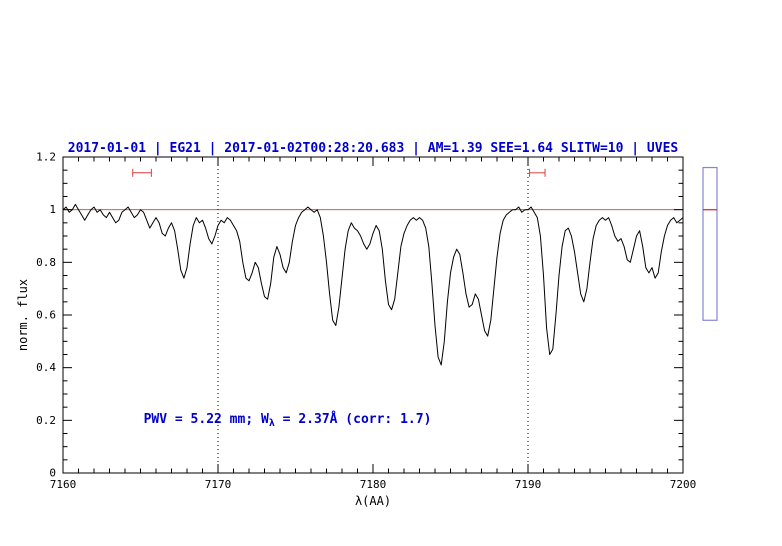 The image size is (782, 546). I want to click on side-gauge-box, so click(710, 243).